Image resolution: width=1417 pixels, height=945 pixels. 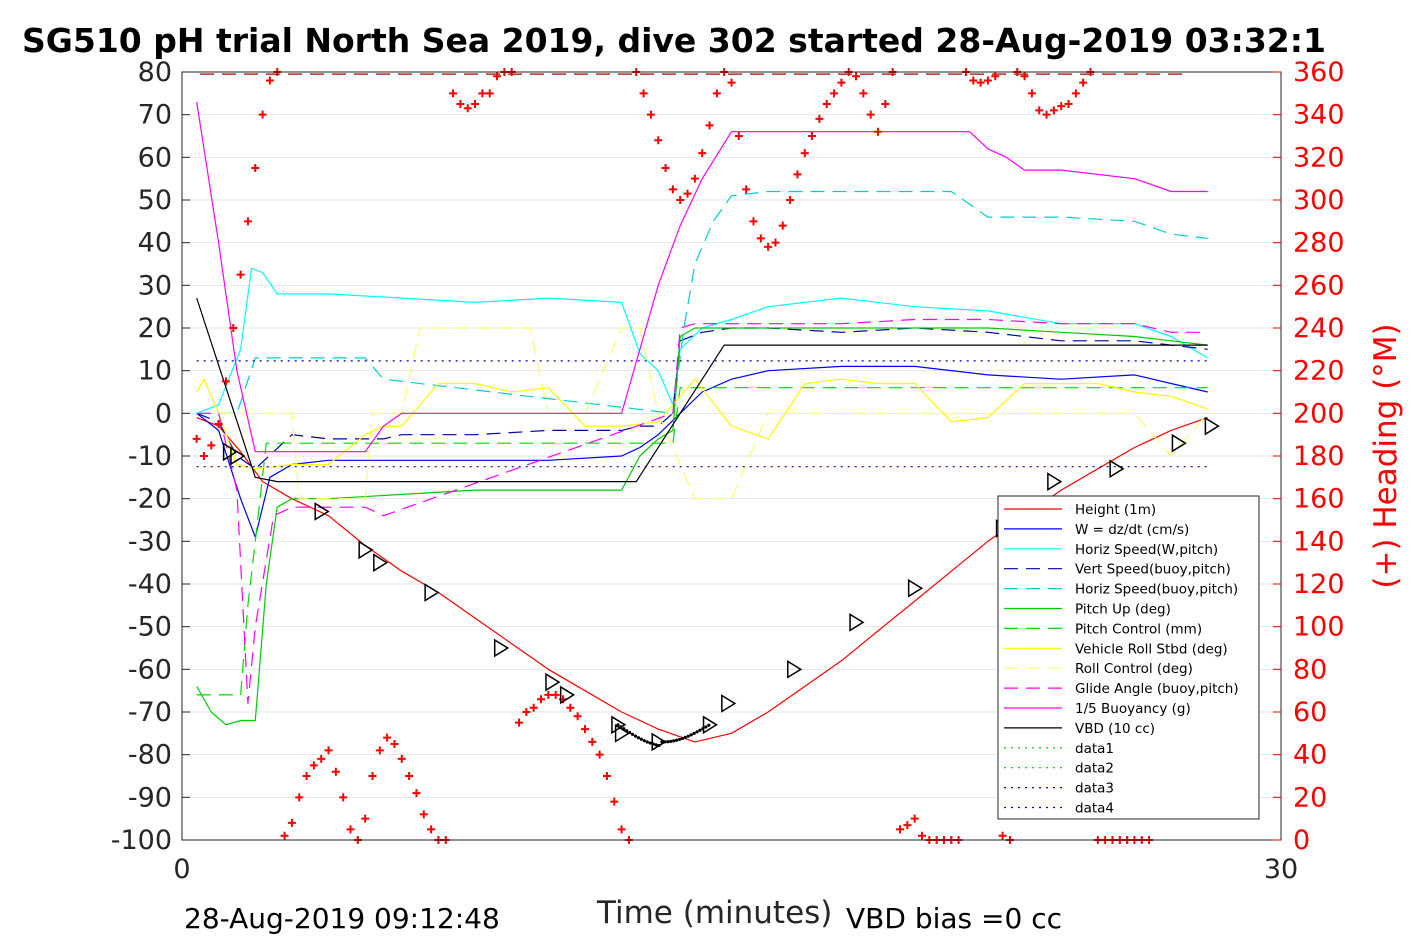 I want to click on y-tick-label-right: 260, so click(x=1319, y=285).